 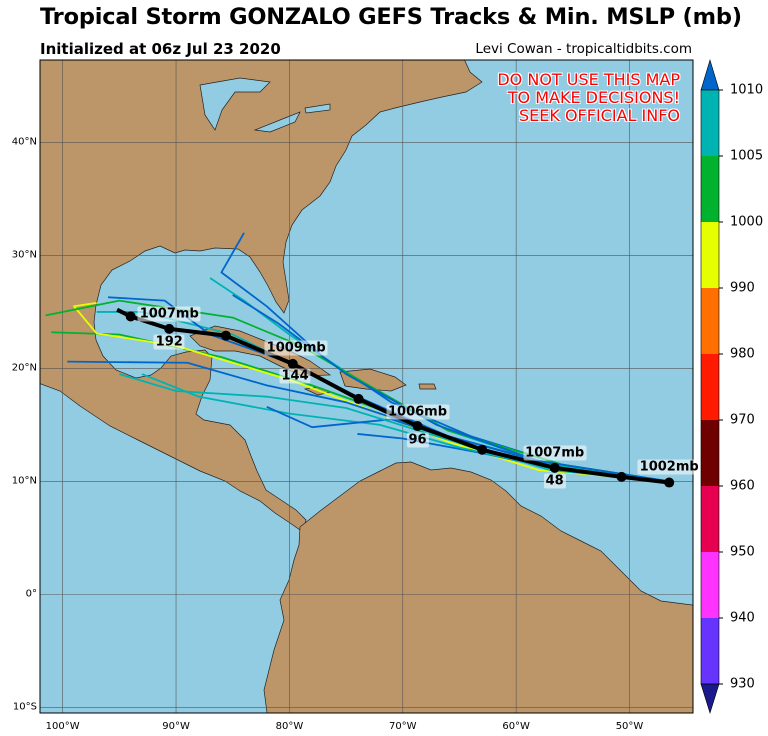 I want to click on lake-erie-water, so click(x=277, y=122).